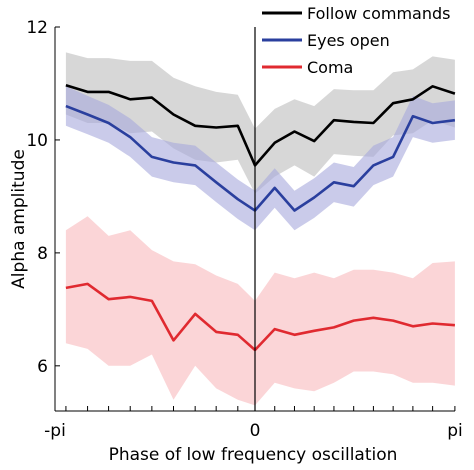 The image size is (474, 470). What do you see at coordinates (330, 67) in the screenshot?
I see `legend-label-2: Coma` at bounding box center [330, 67].